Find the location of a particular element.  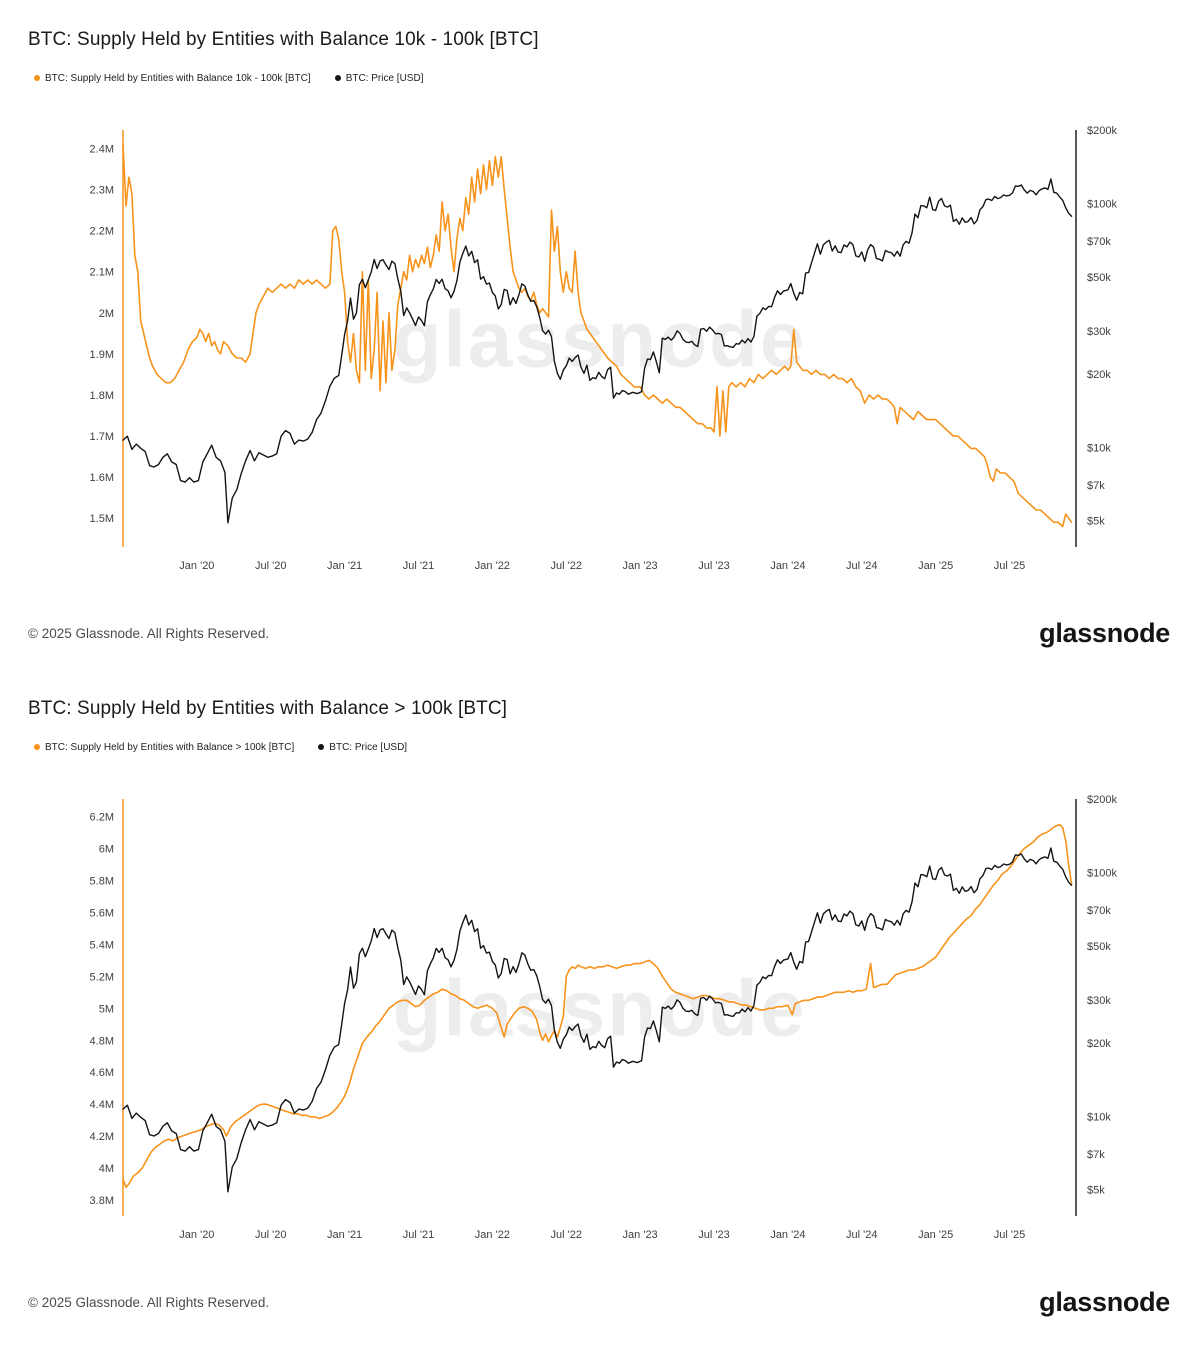

left-axis-tick-label: 6.2M is located at coordinates (102, 818).